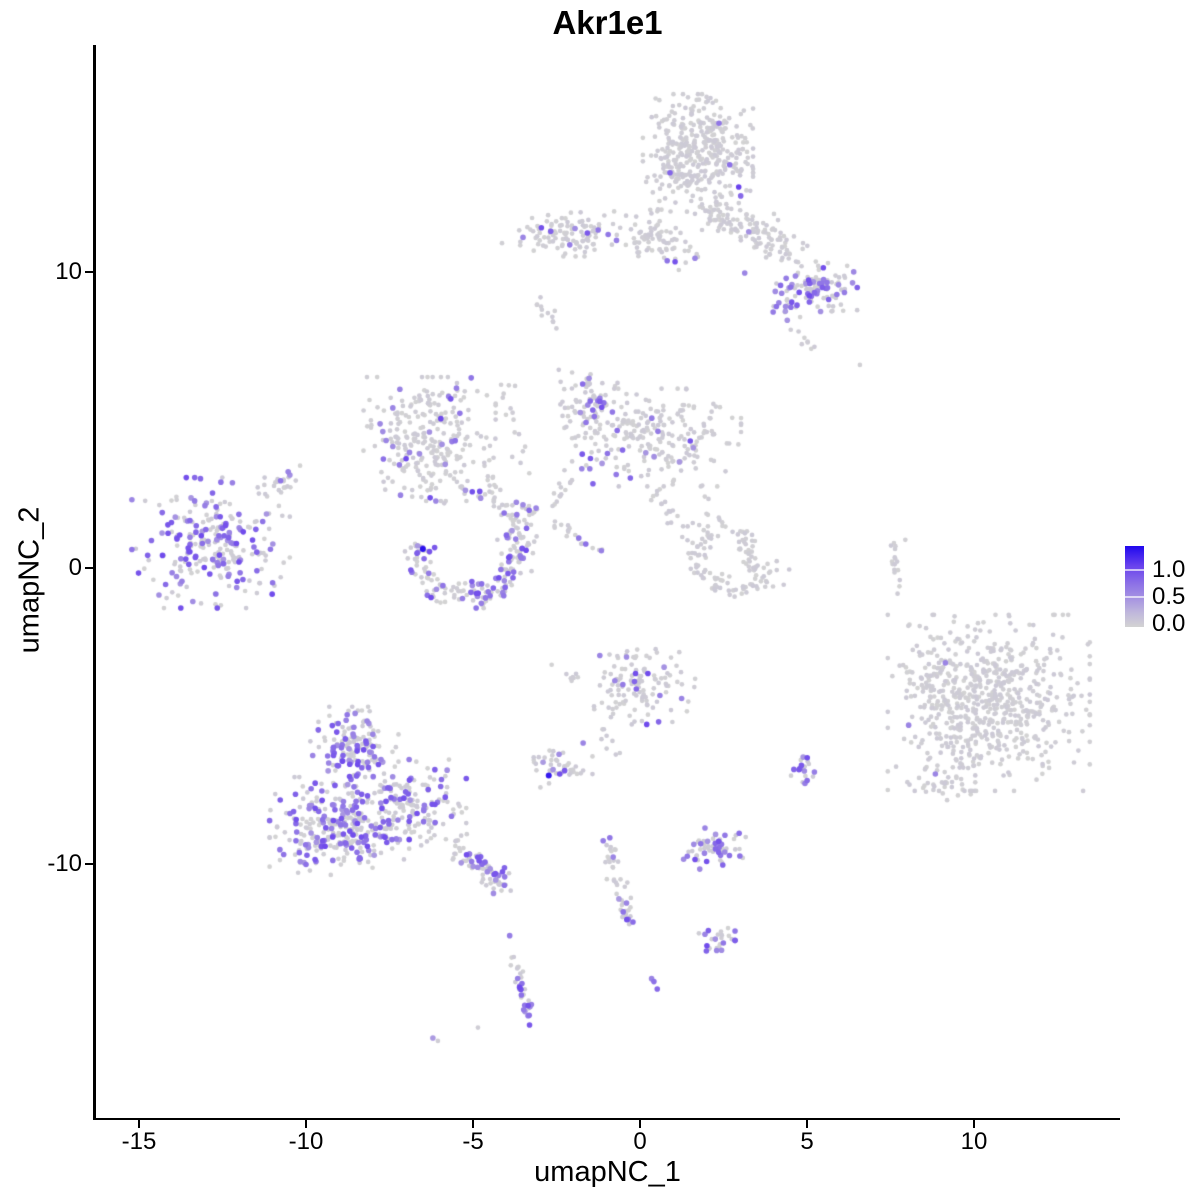  Describe the element at coordinates (1169, 569) in the screenshot. I see `legend-label-high: 1.0` at that location.